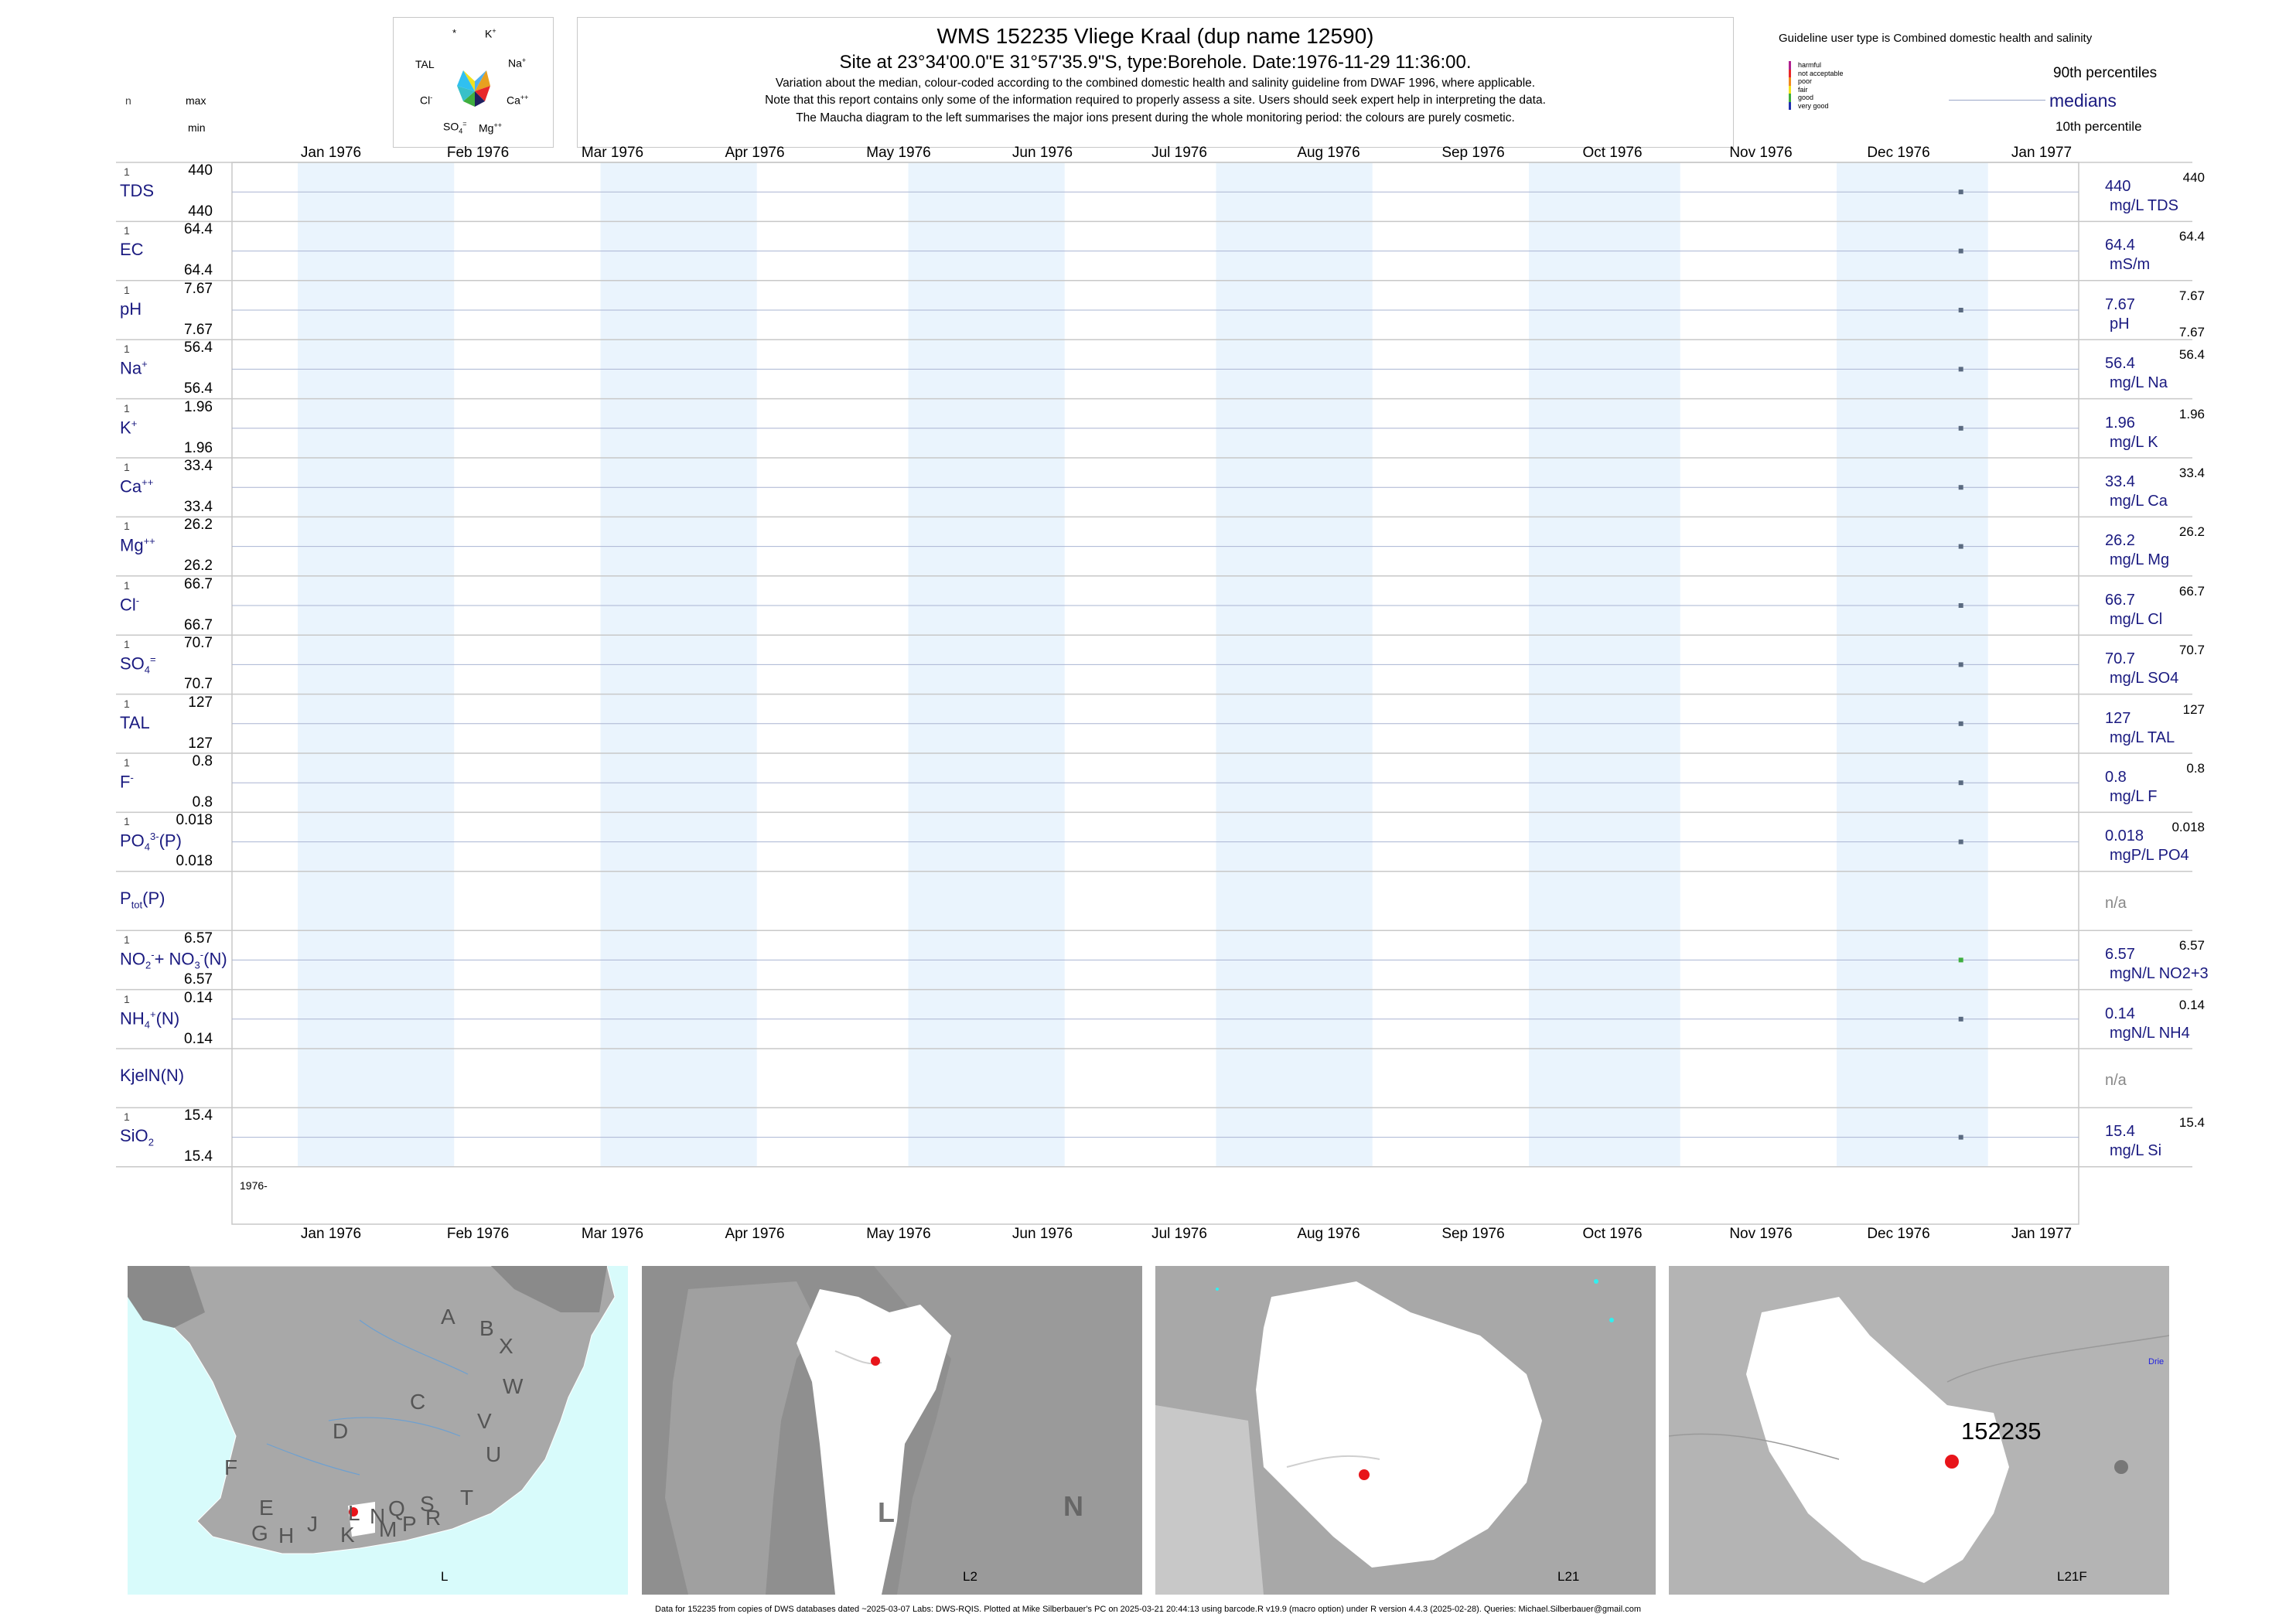 This screenshot has height=1624, width=2296. I want to click on row-right-max: 0.8, so click(2195, 768).